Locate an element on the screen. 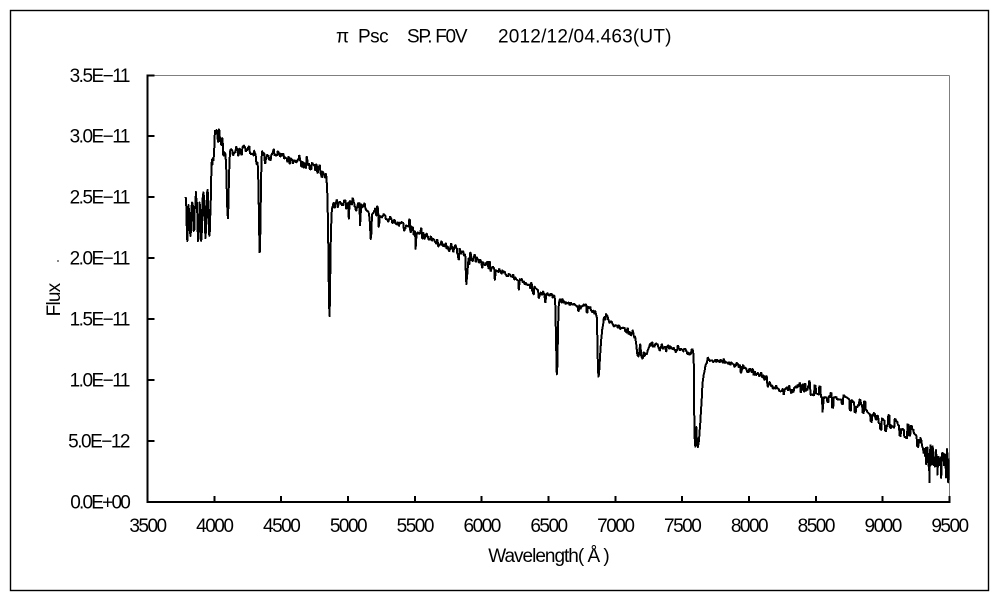 This screenshot has width=1000, height=600. svg-text: 6500 is located at coordinates (548, 526).